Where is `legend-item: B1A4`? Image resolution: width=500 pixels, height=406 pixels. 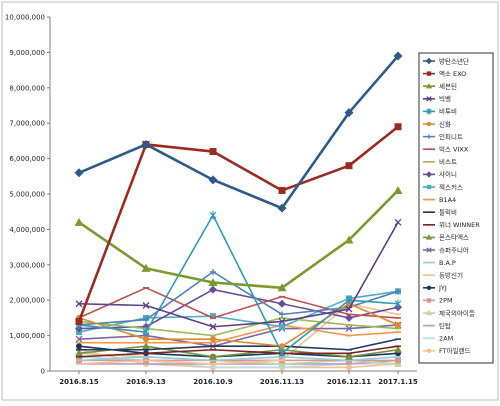
legend-item: B1A4 is located at coordinates (439, 200).